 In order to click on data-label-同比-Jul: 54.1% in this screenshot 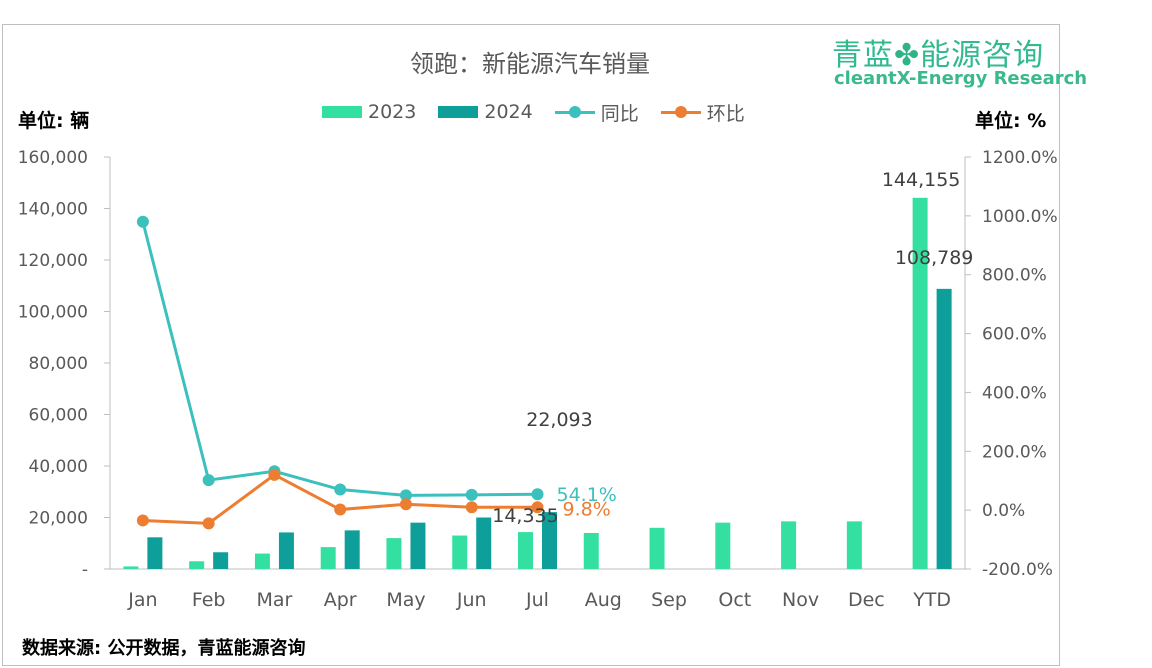, I will do `click(587, 495)`.